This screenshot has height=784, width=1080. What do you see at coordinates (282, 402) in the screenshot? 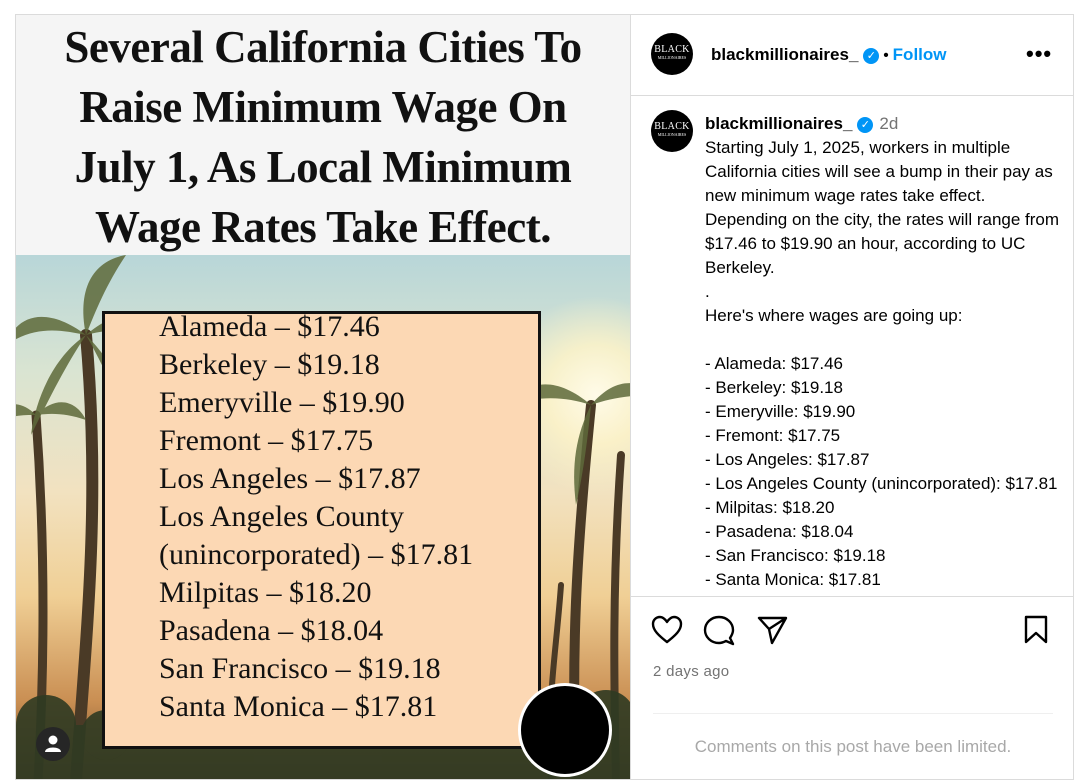
I see `wage-line: Emeryville – $19.90` at bounding box center [282, 402].